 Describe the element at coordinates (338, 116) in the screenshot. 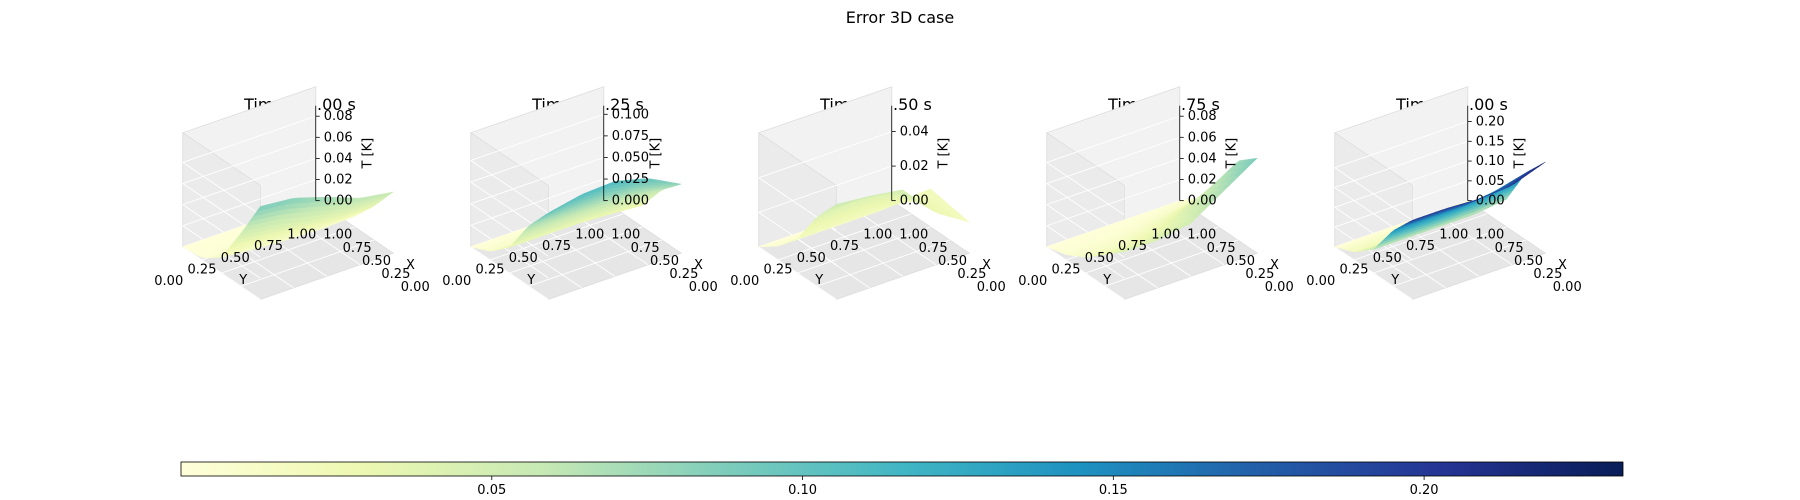

I see `z-tick-label: 0.08` at that location.